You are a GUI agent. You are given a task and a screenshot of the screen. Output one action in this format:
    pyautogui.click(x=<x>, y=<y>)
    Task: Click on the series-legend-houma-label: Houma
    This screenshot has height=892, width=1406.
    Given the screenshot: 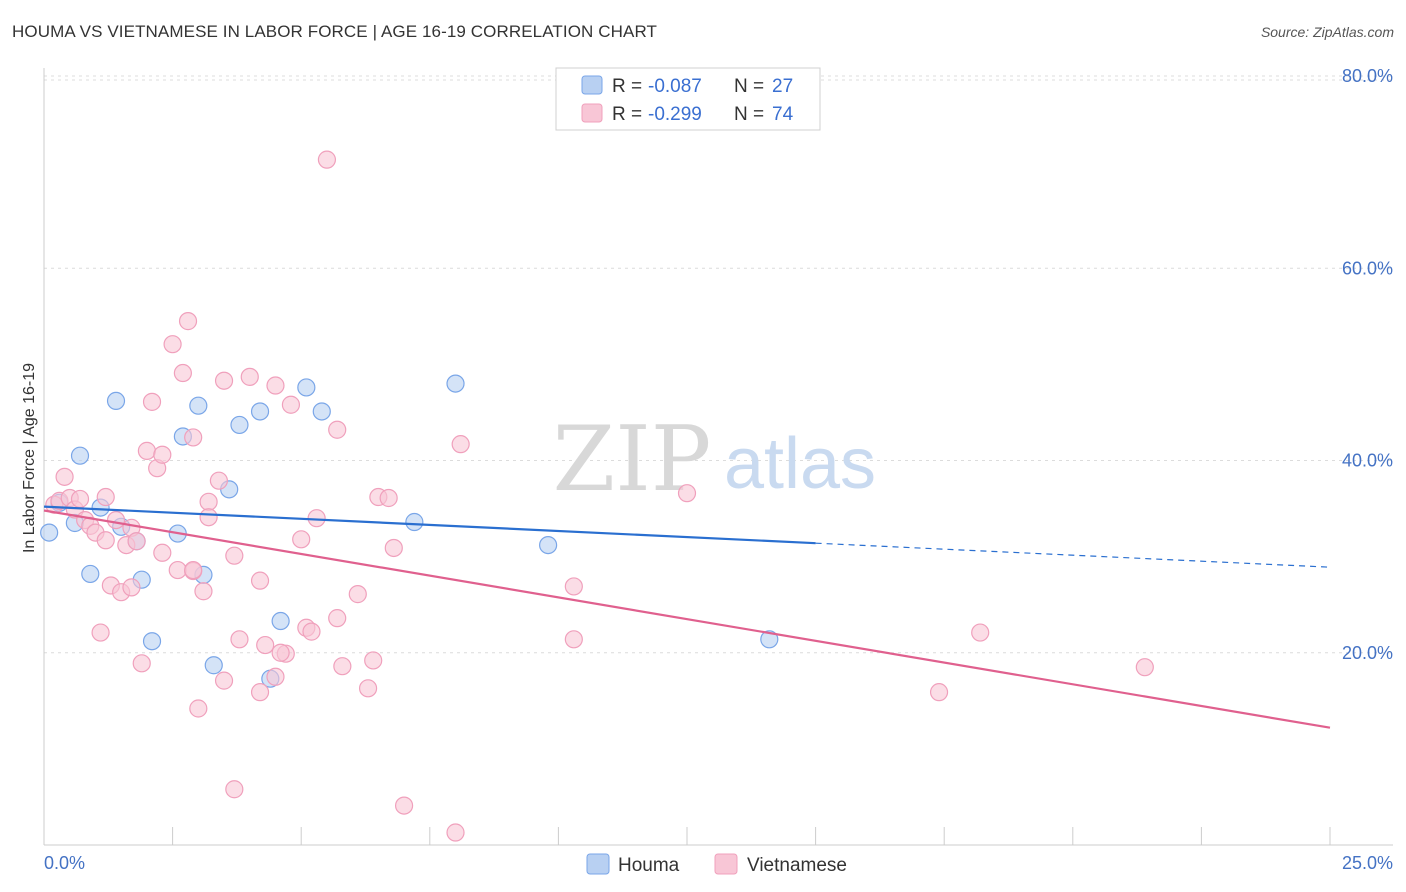 What is the action you would take?
    pyautogui.click(x=649, y=865)
    